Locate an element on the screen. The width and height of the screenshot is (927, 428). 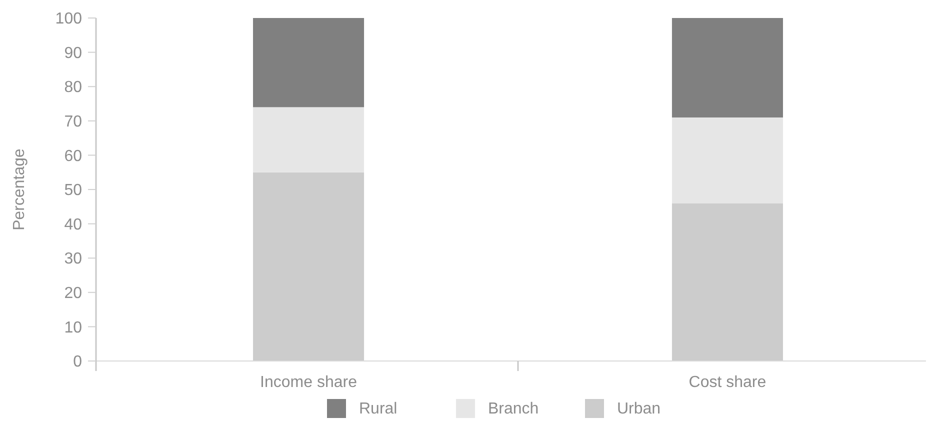
legend-label: Urban is located at coordinates (639, 409).